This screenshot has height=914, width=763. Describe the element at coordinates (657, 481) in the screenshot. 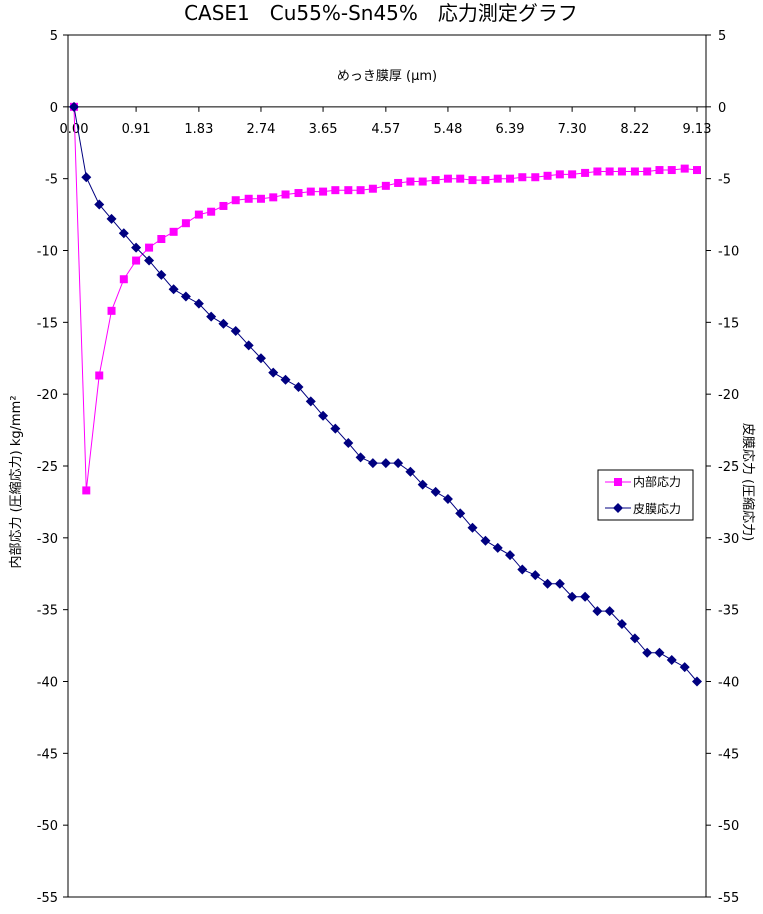

I see `legend-label-internal: 内部応力` at that location.